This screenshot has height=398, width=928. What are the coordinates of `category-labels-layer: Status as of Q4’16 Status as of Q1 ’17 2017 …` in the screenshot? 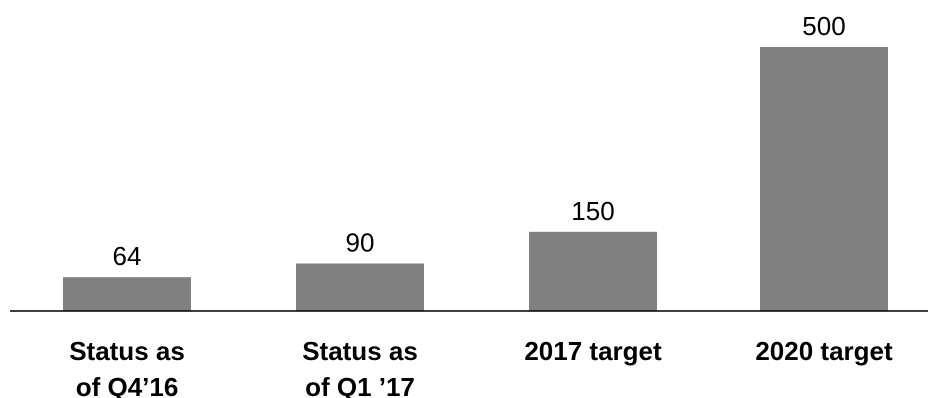 It's located at (481, 367).